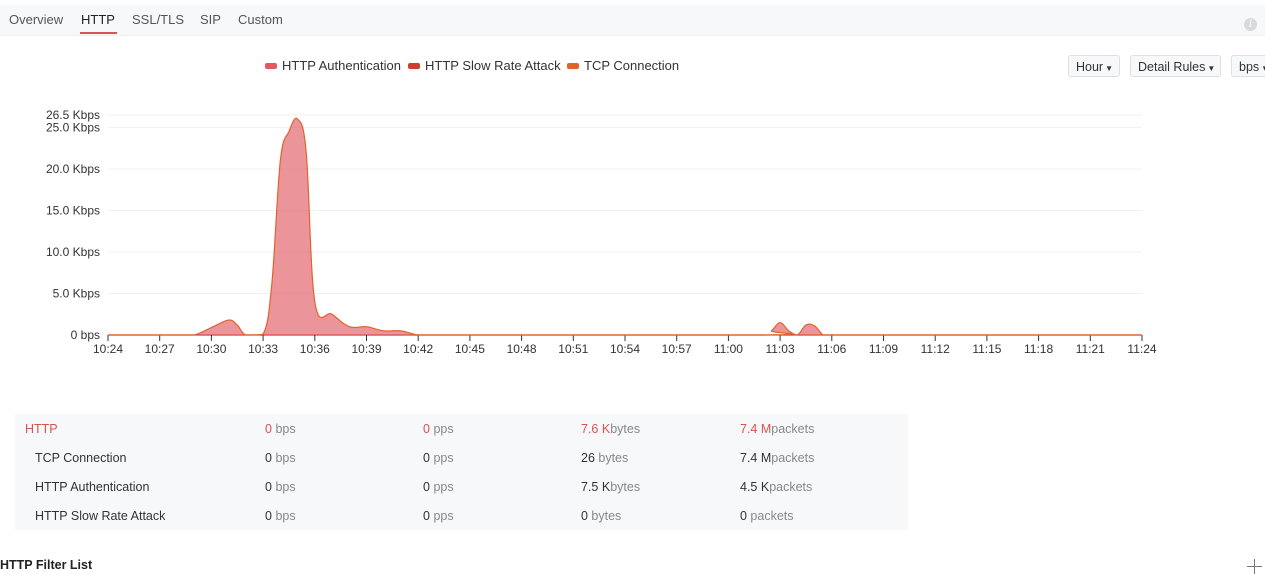 The width and height of the screenshot is (1265, 574). Describe the element at coordinates (986, 349) in the screenshot. I see `x-tick-label: 11:15` at that location.